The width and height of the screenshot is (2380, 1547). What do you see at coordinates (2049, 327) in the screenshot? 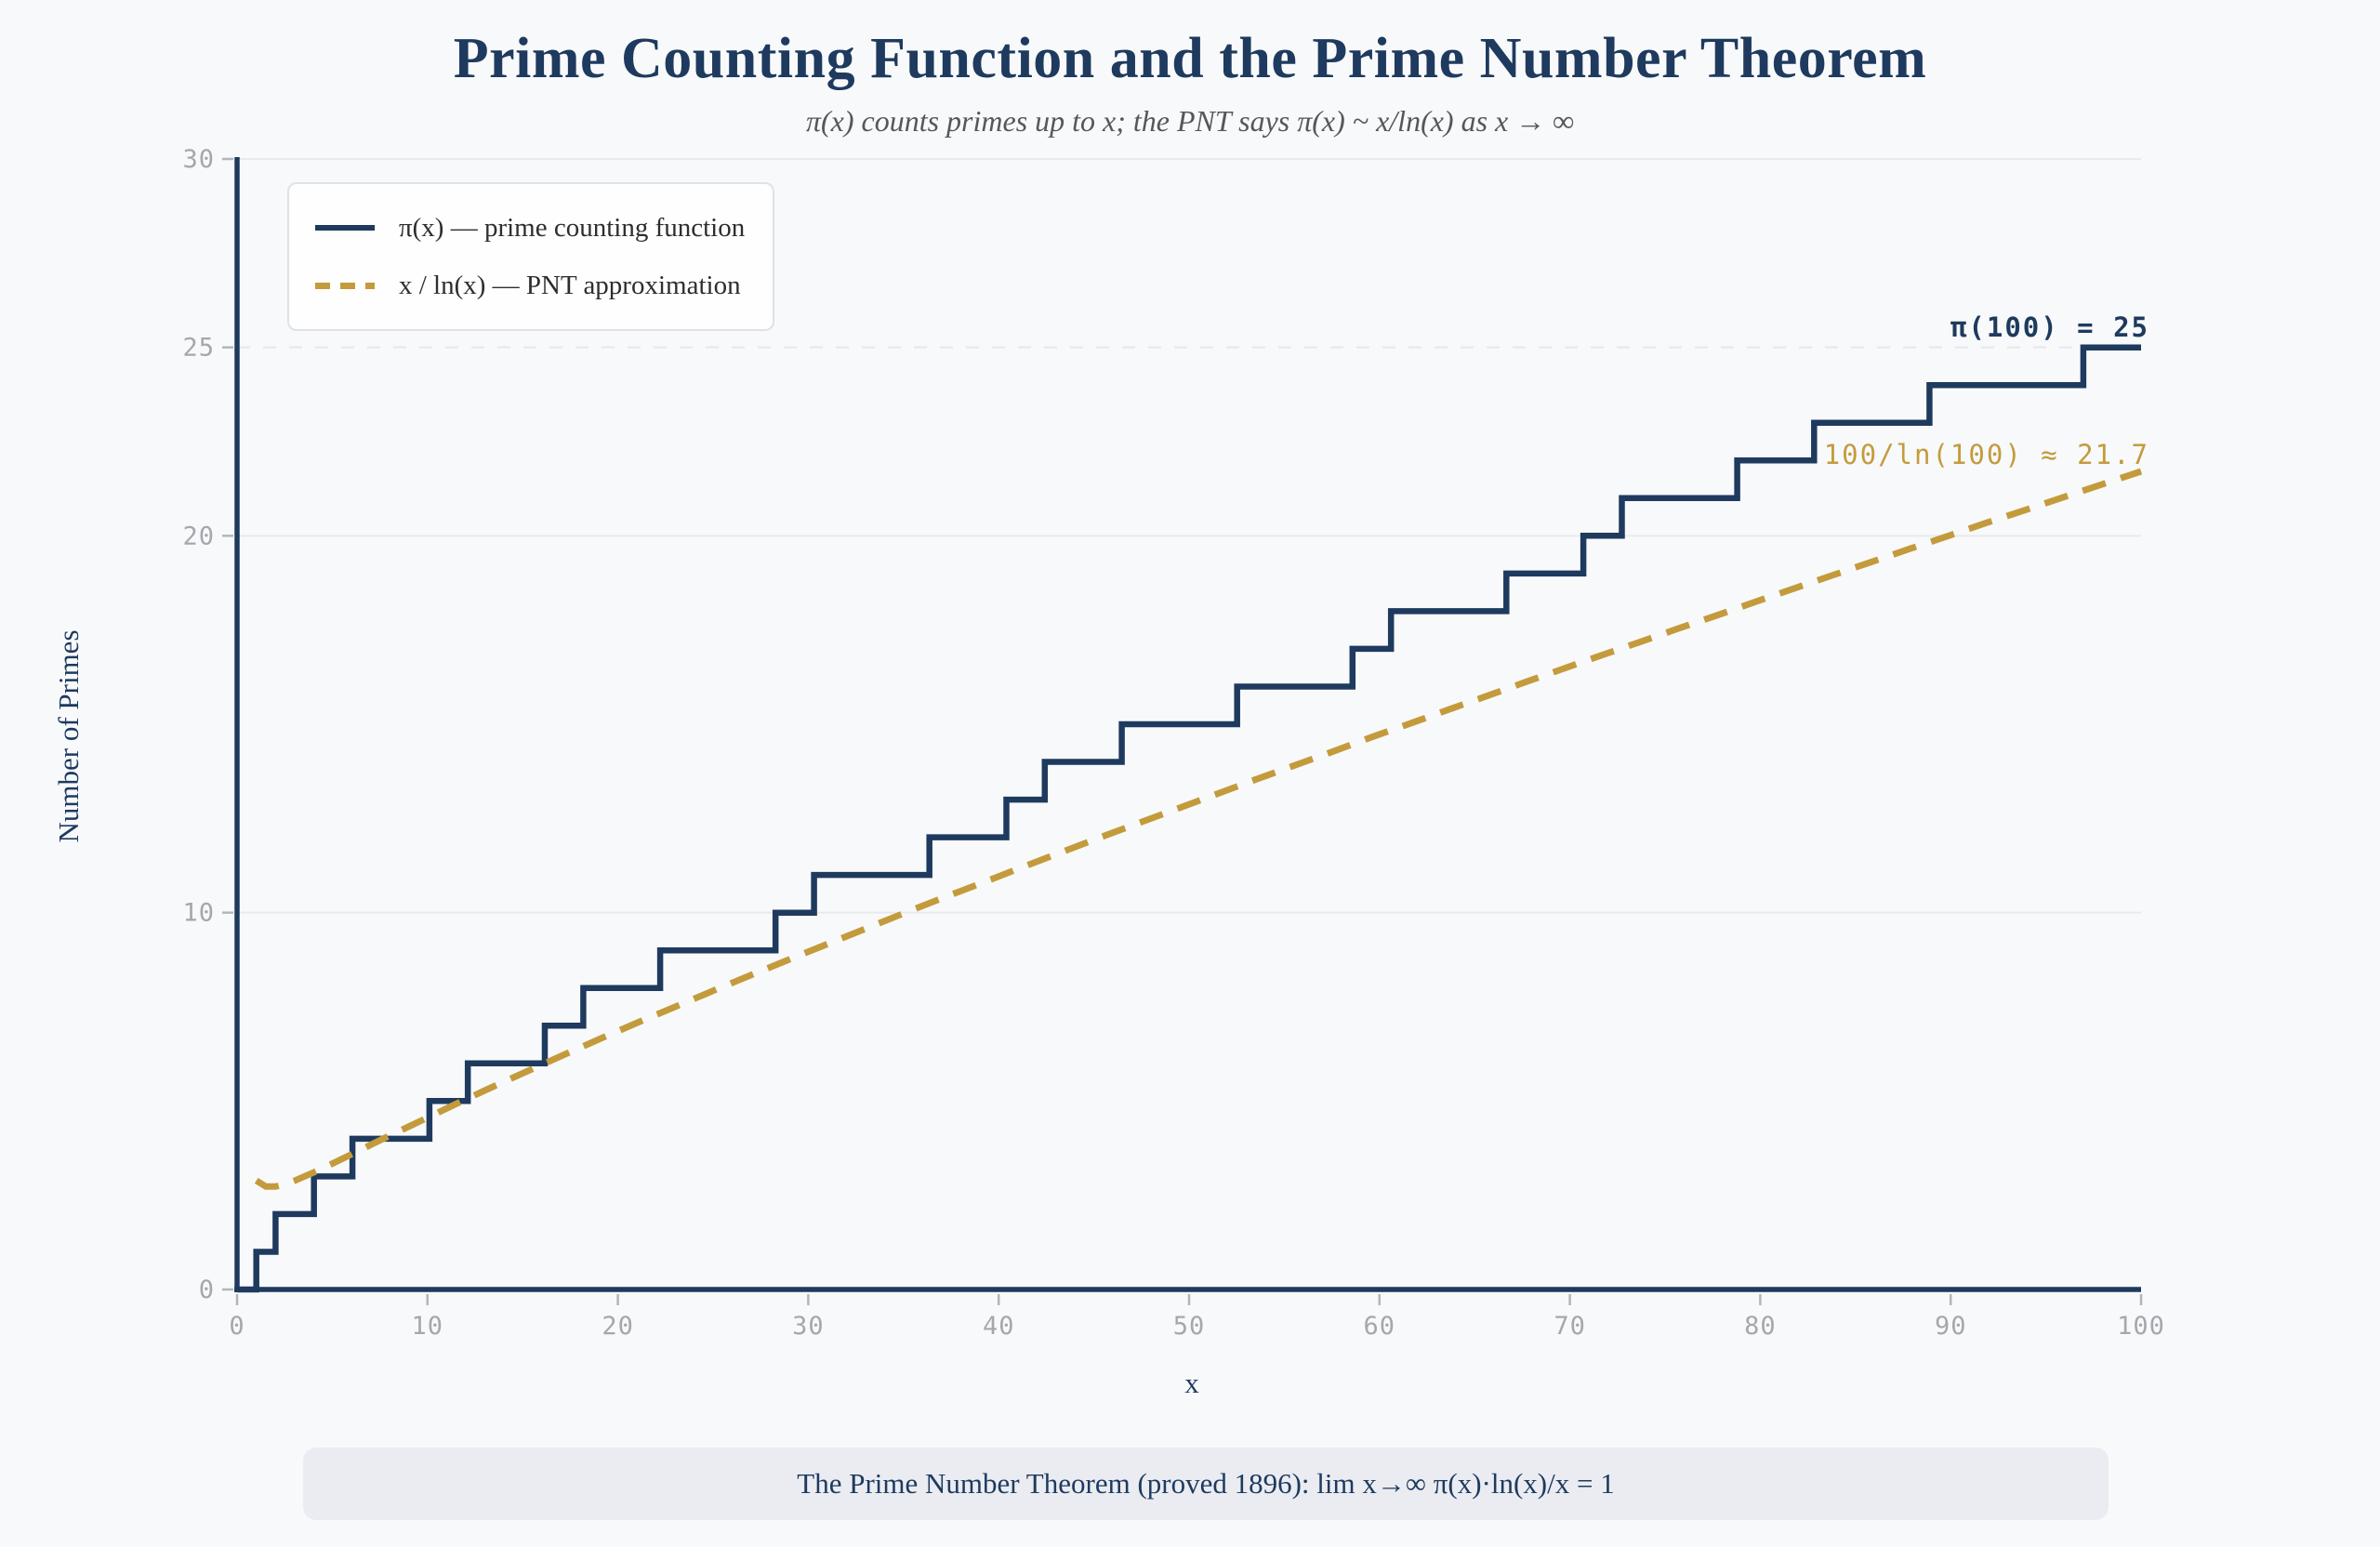
I see `annotation-pi-100: π(100) = 25` at bounding box center [2049, 327].